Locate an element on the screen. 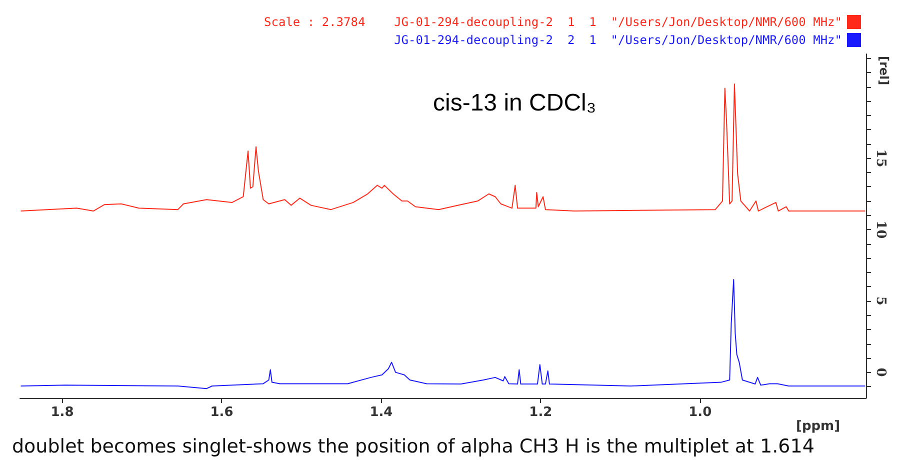 This screenshot has height=468, width=910. x-tick-label: 1.6 is located at coordinates (222, 412).